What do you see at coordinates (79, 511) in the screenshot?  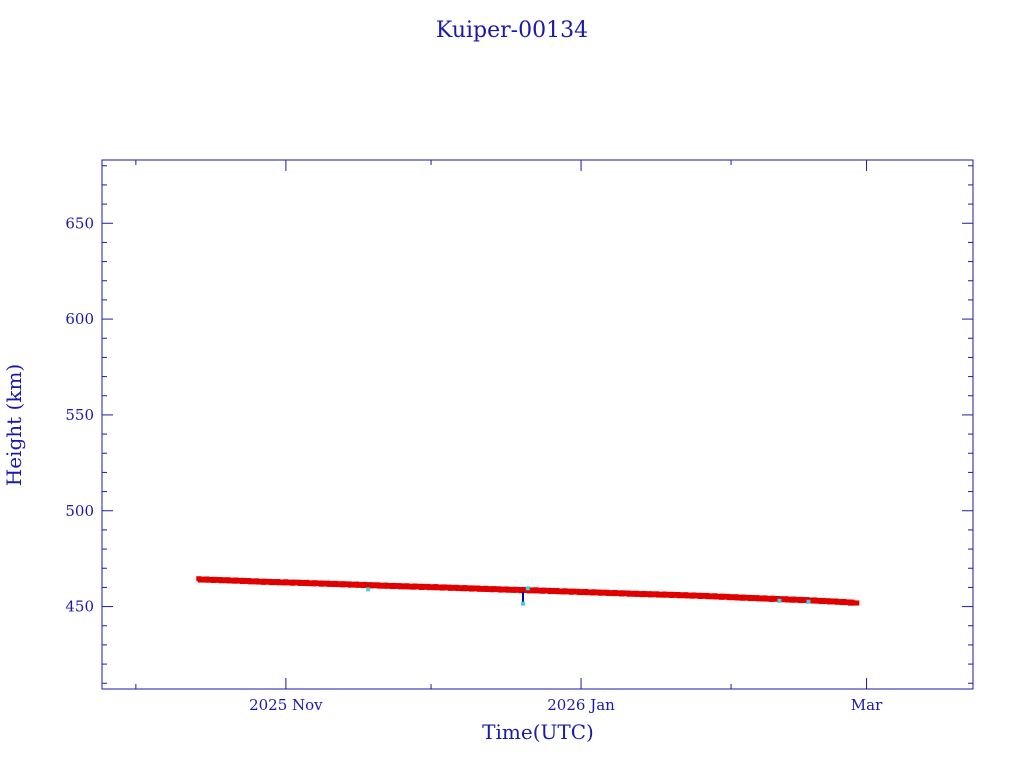 I see `y-tick-label: 500` at bounding box center [79, 511].